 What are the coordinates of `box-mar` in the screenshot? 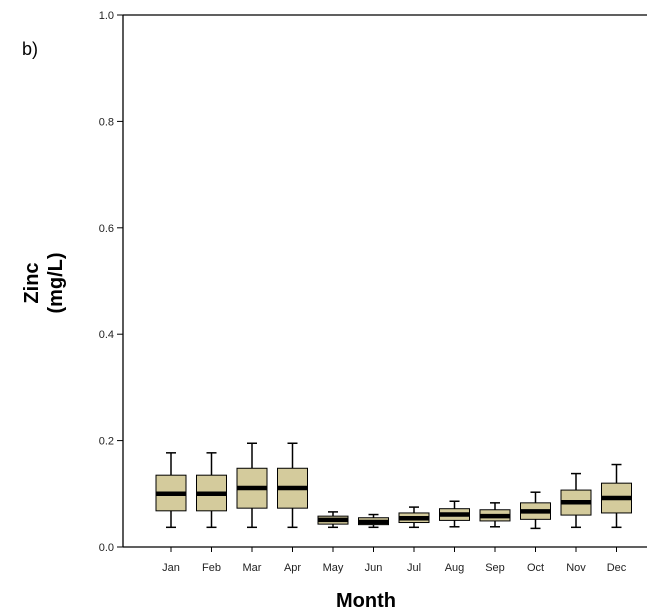 It's located at (252, 485).